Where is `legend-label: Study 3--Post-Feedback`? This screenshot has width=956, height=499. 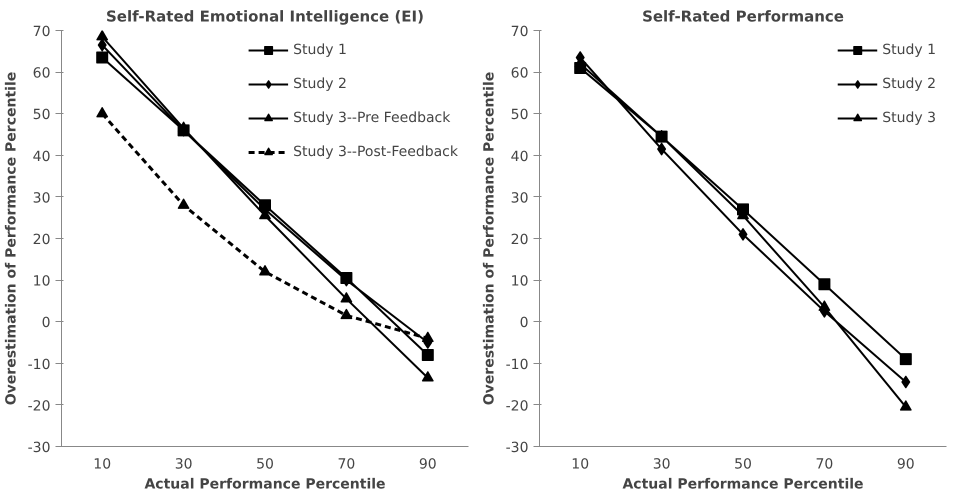 legend-label: Study 3--Post-Feedback is located at coordinates (375, 152).